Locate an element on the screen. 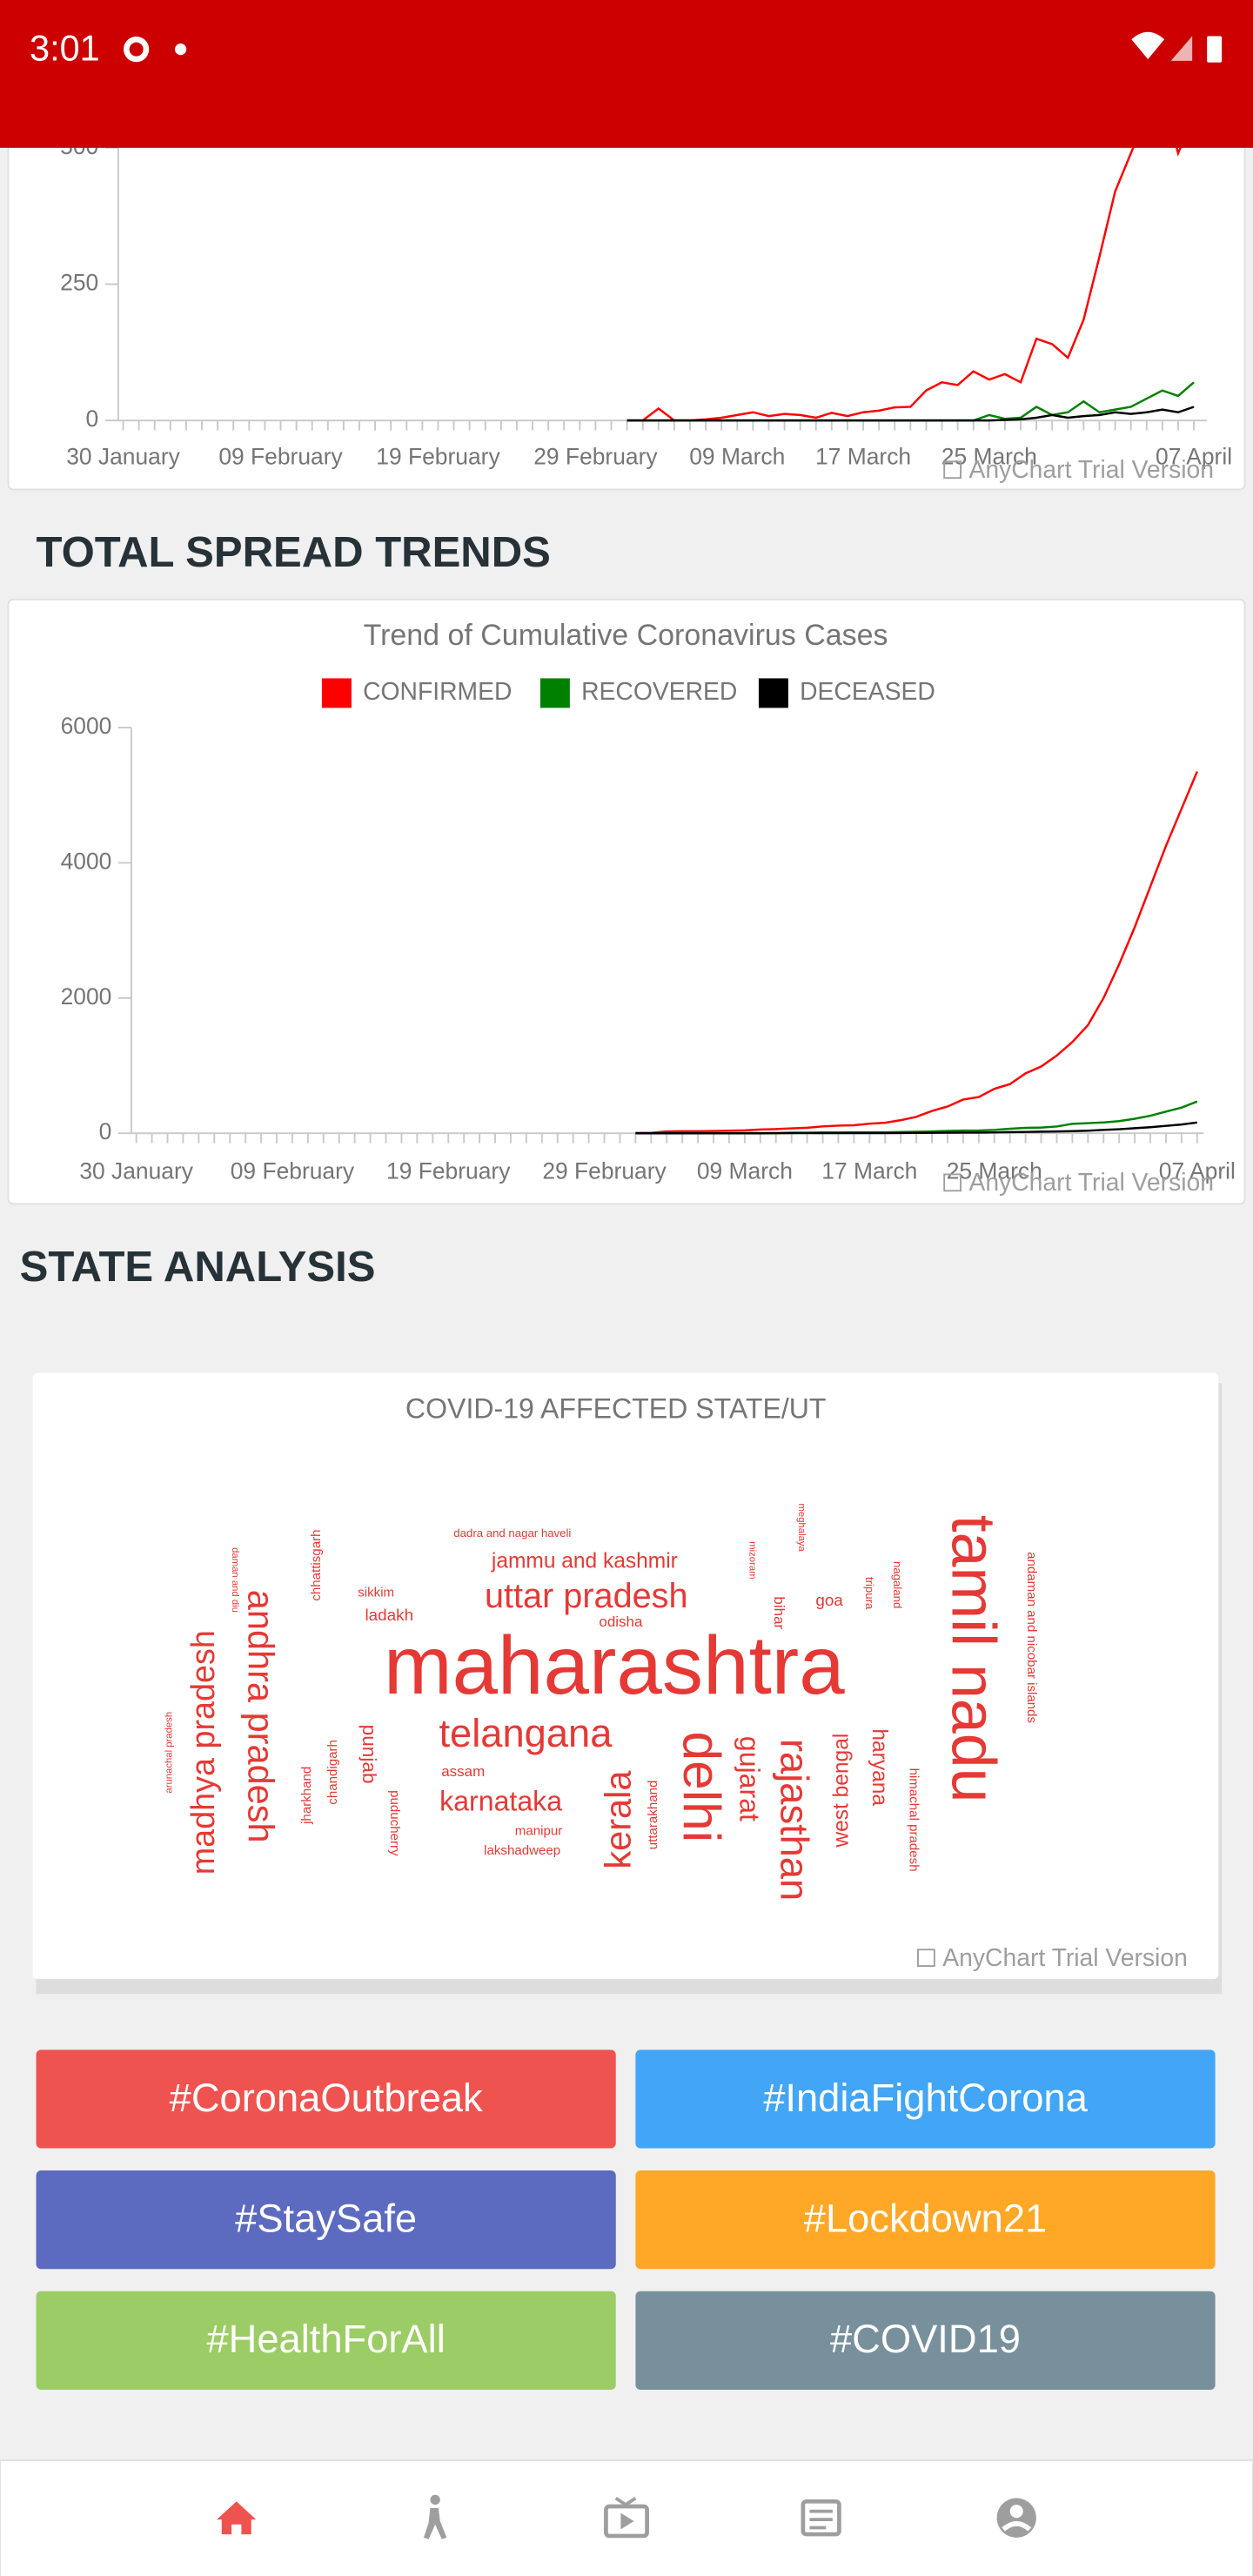  hashtag-label: #IndiaFightCorona is located at coordinates (925, 2098).